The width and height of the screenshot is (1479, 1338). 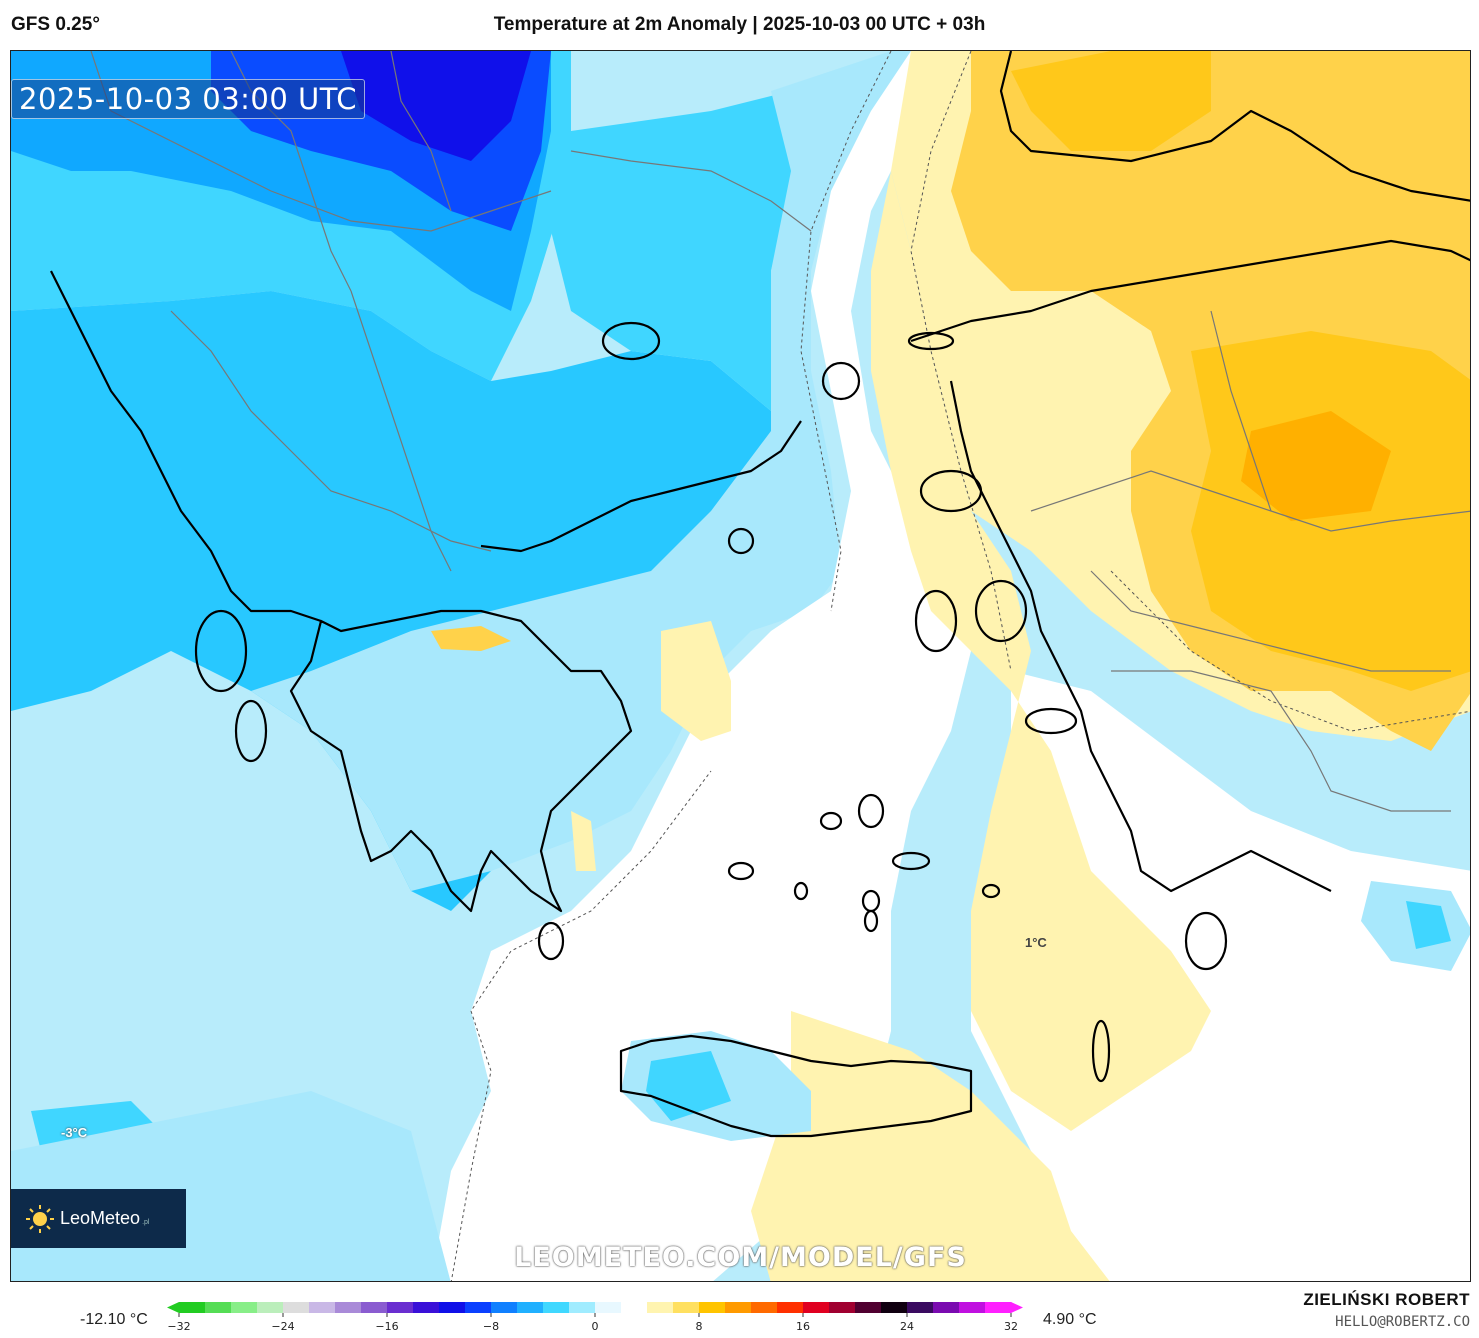 I want to click on leometeo-logo: LeoMeteo .pl, so click(x=98, y=1218).